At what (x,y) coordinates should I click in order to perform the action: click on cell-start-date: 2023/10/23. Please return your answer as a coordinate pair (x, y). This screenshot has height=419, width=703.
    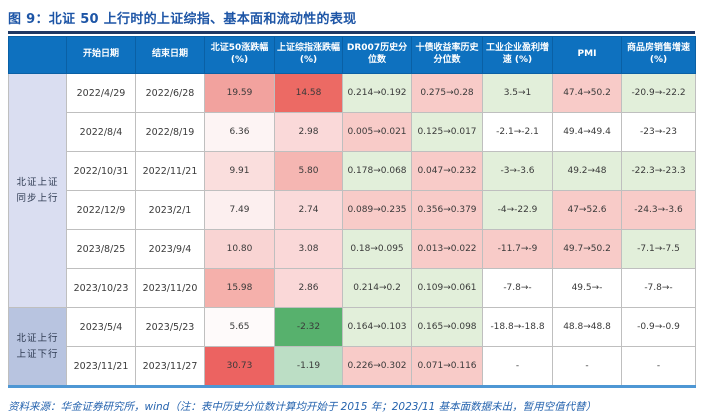
    Looking at the image, I should click on (101, 288).